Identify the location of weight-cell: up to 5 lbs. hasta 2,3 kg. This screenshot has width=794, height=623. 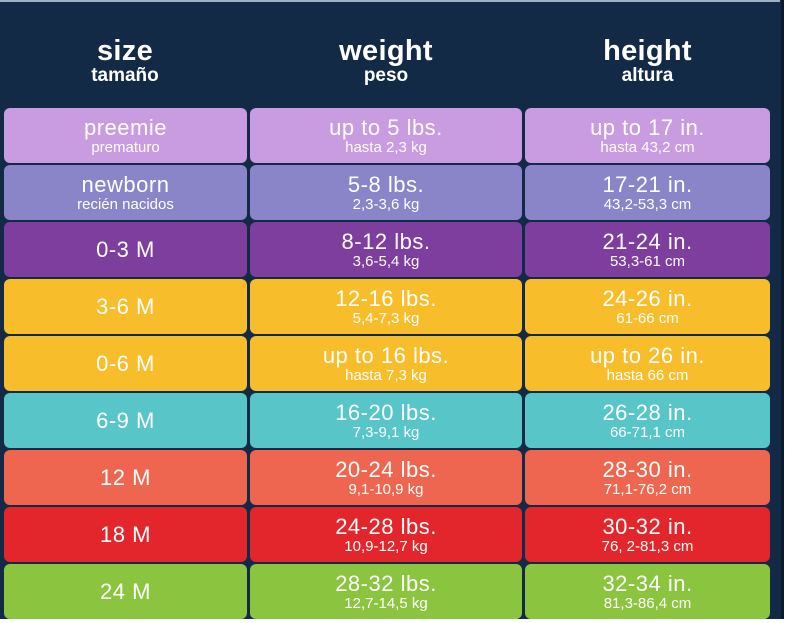
(386, 135).